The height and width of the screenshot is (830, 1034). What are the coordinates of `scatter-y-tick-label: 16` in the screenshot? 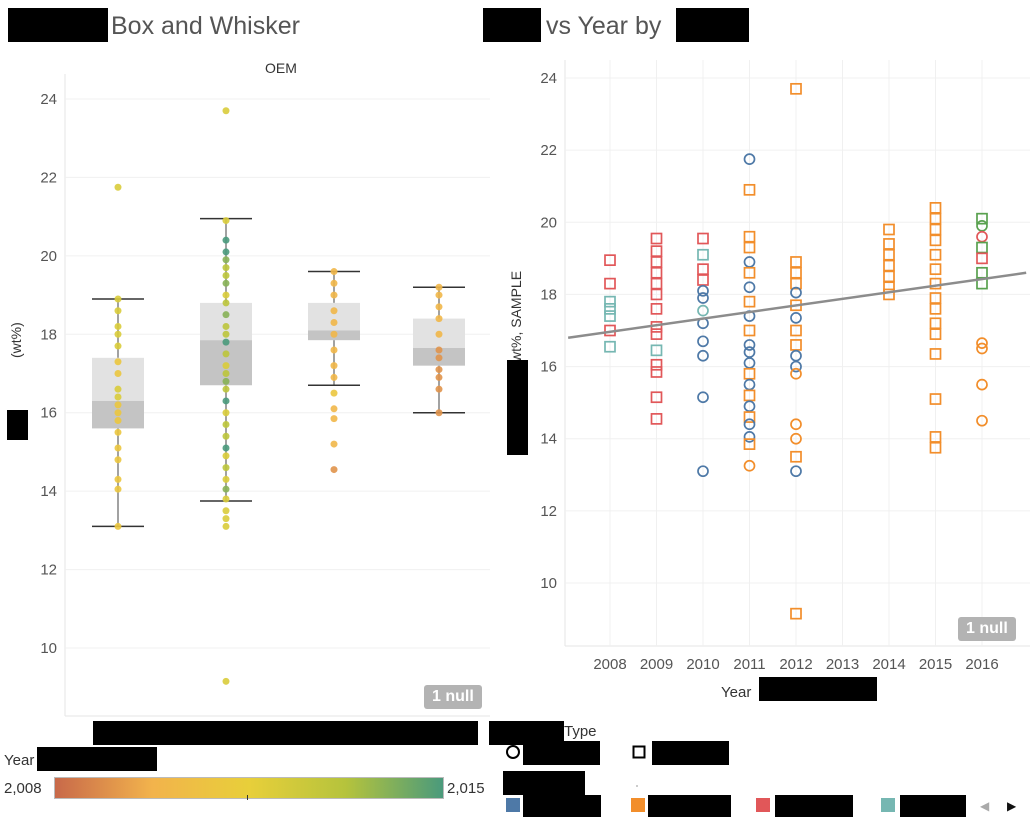 It's located at (548, 367).